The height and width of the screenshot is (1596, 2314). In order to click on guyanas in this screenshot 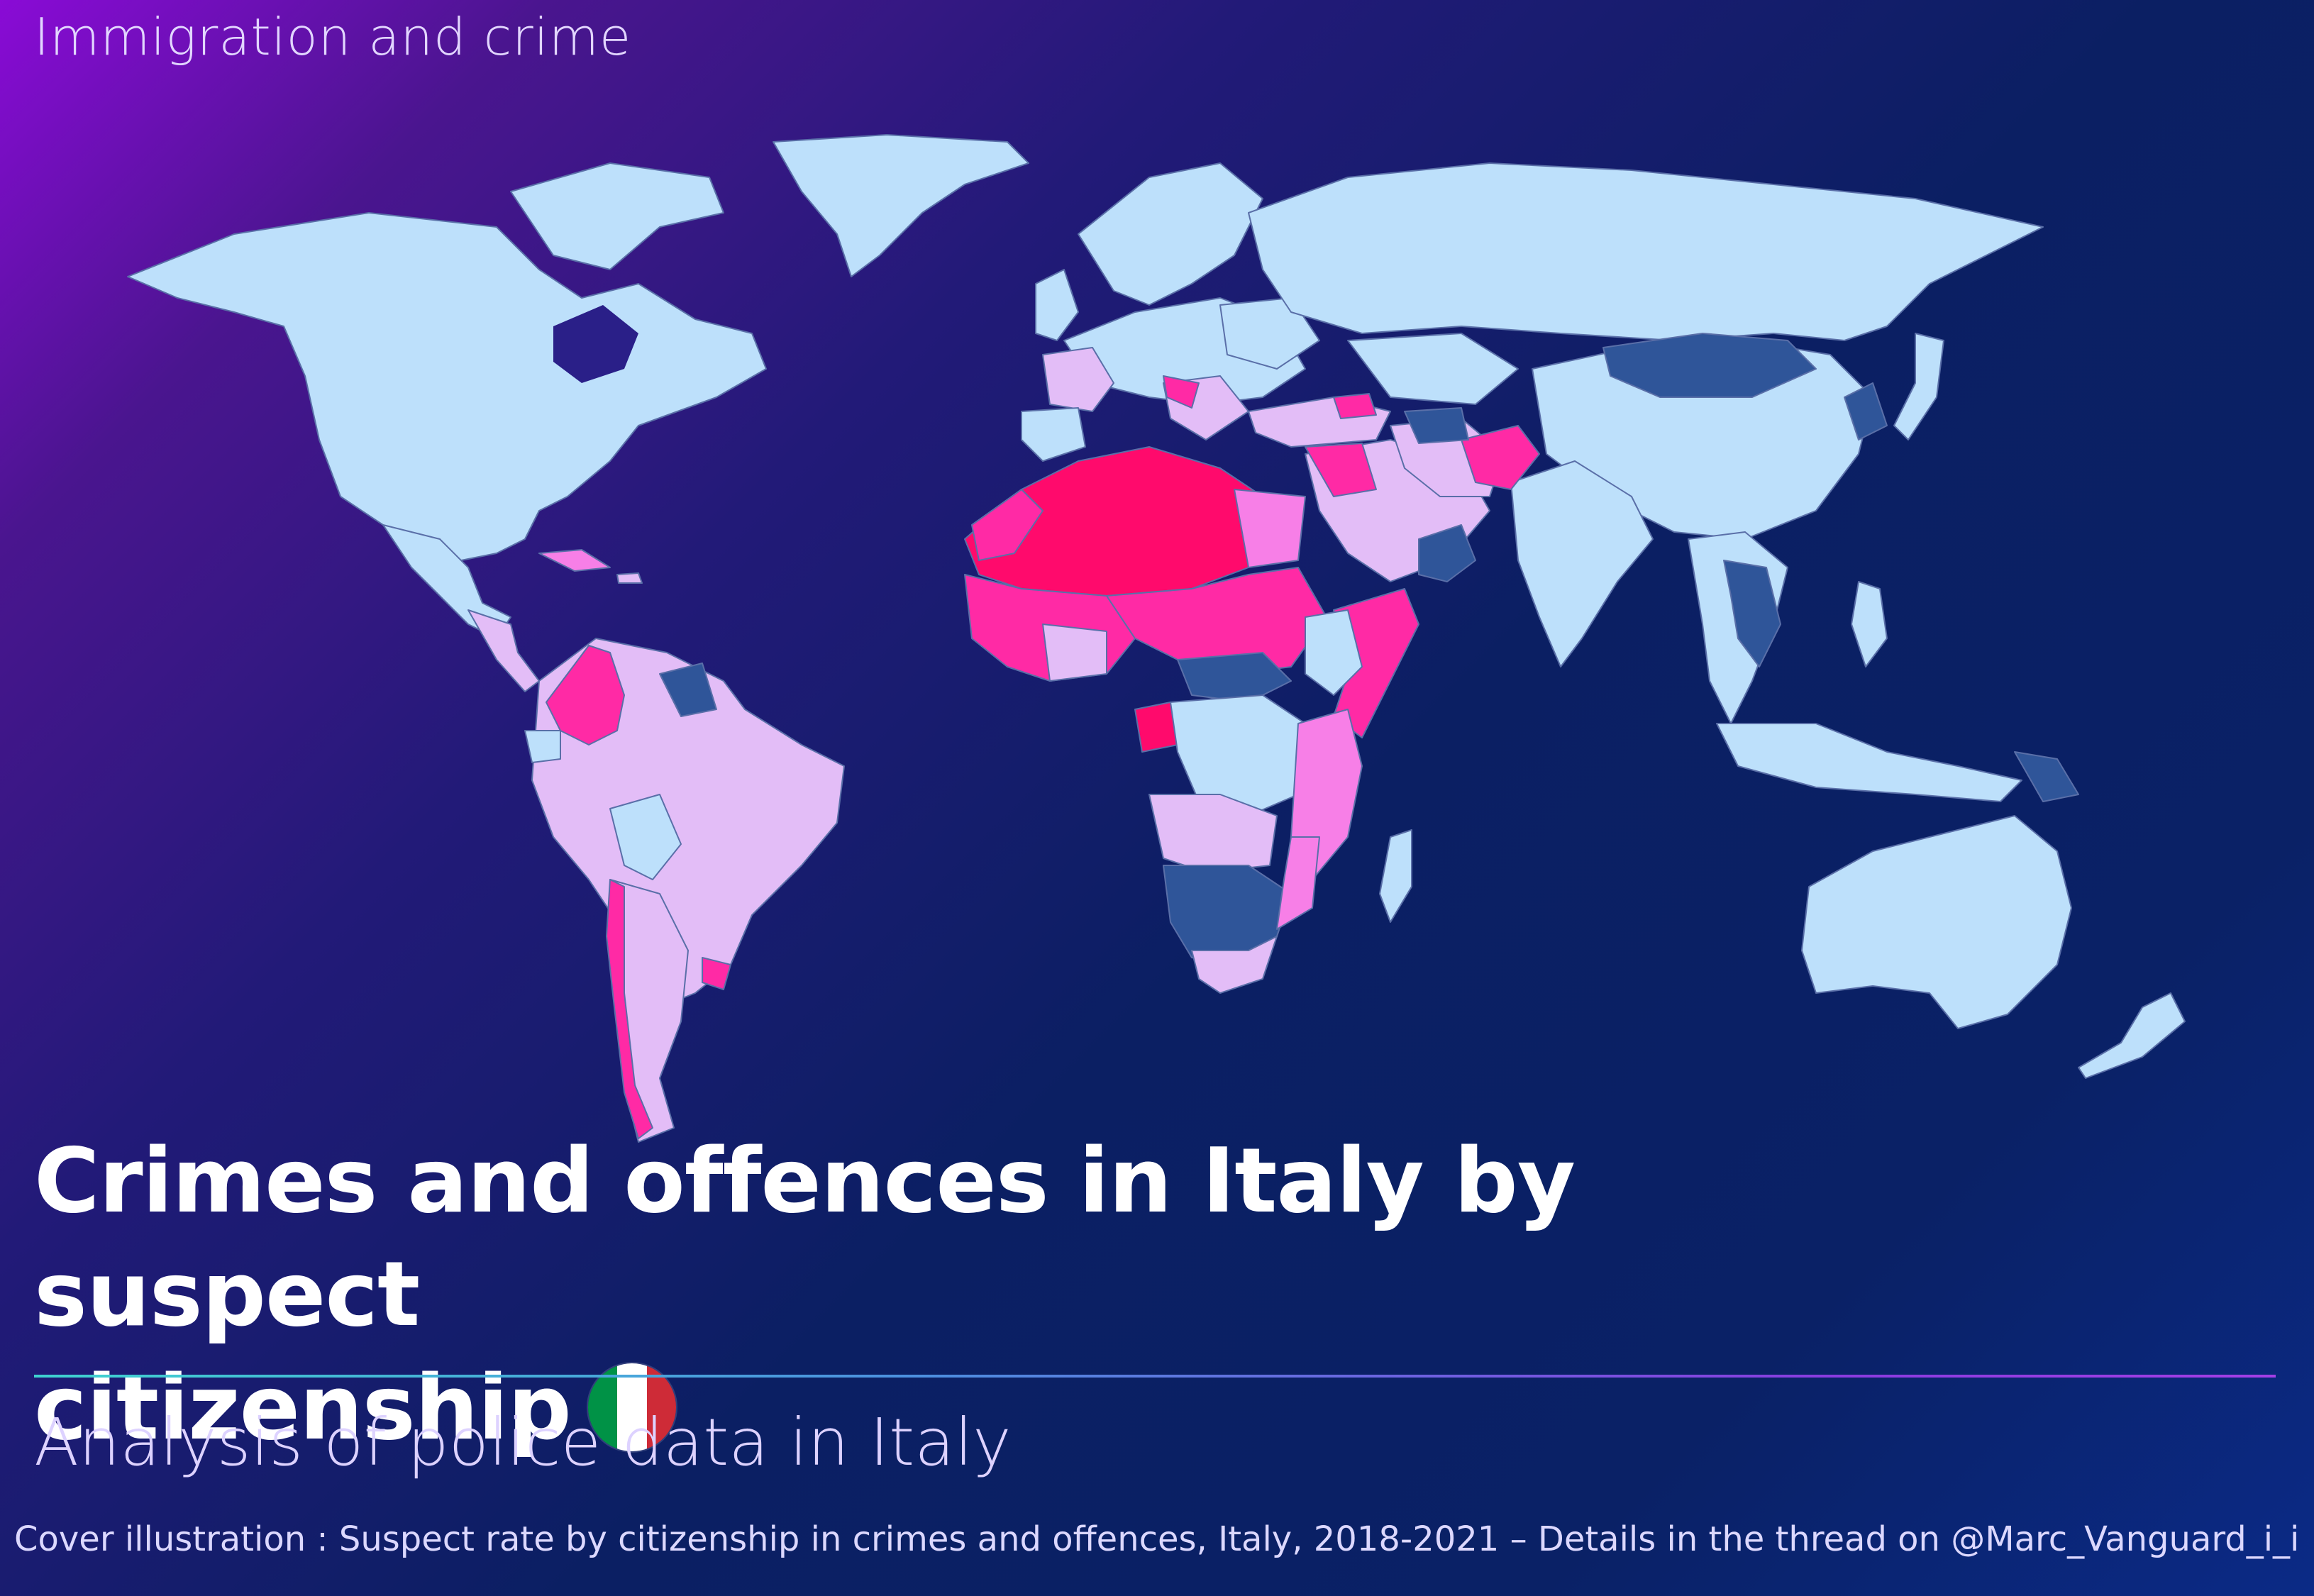, I will do `click(688, 690)`.